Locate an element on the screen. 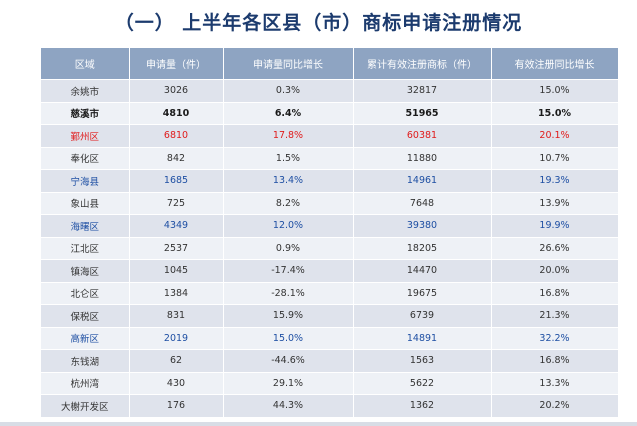 This screenshot has height=426, width=637. table-row: 保税区 831 15.9% 6739 21.3% is located at coordinates (330, 316).